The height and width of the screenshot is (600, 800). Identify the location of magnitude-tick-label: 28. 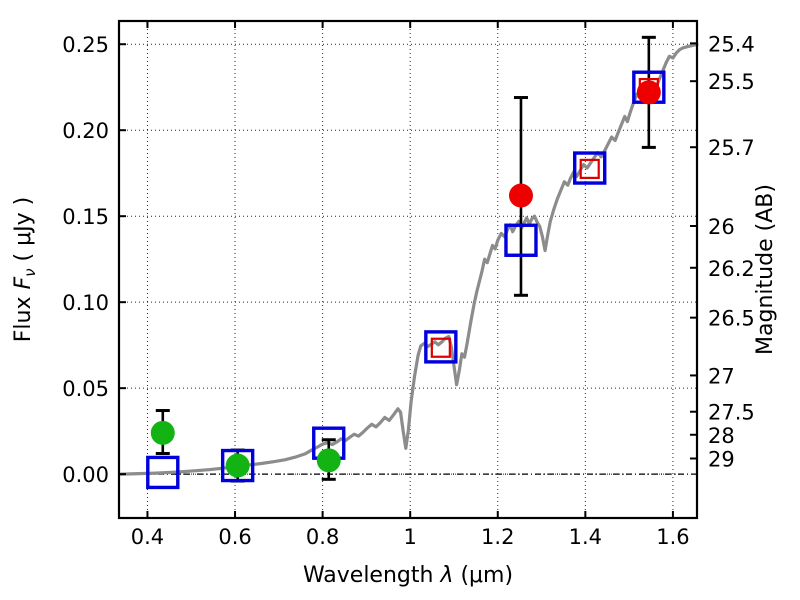
(721, 436).